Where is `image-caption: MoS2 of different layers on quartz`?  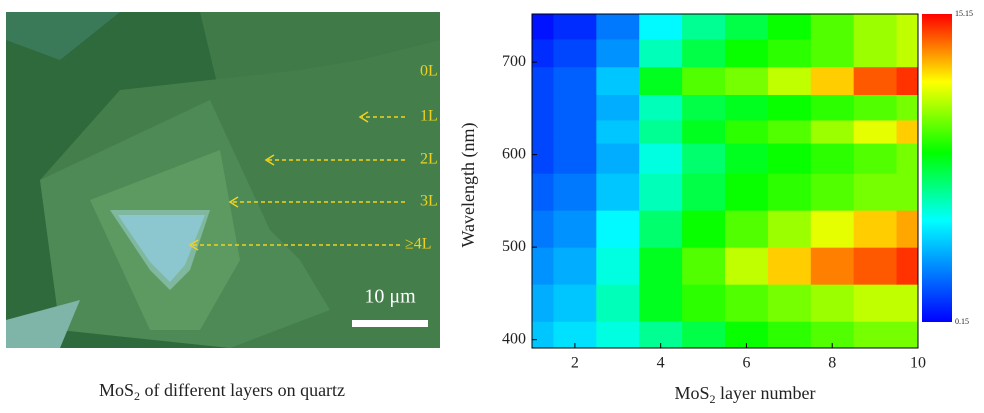
image-caption: MoS2 of different layers on quartz is located at coordinates (222, 391).